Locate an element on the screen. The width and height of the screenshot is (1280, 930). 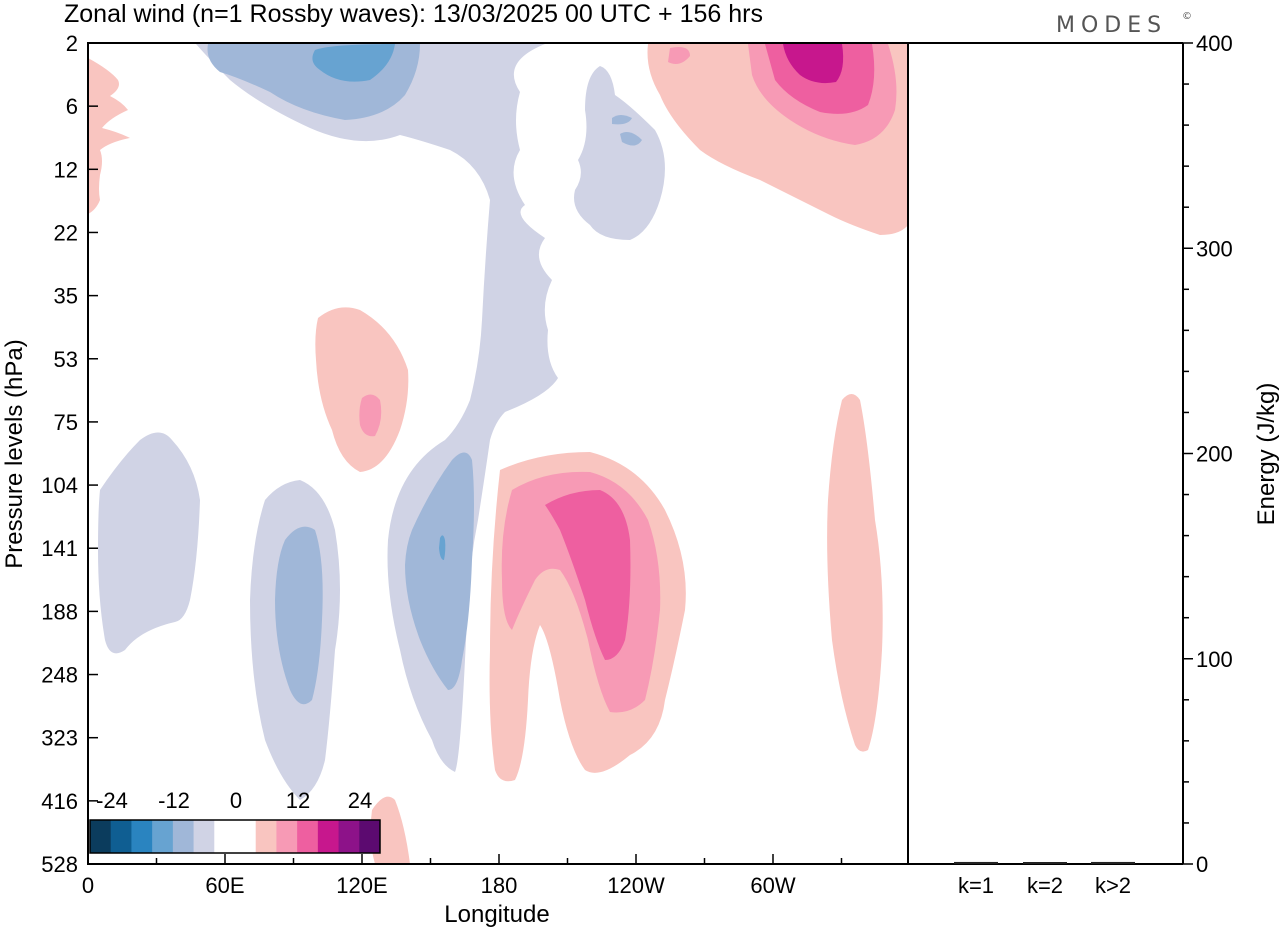
y-tick-label: 141 is located at coordinates (59, 548).